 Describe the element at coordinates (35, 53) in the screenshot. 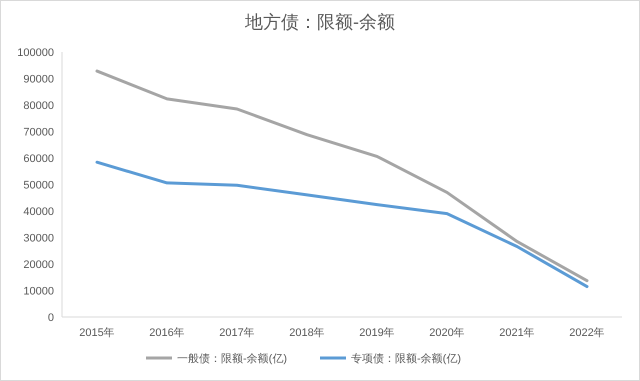

I see `ytick: 100000` at that location.